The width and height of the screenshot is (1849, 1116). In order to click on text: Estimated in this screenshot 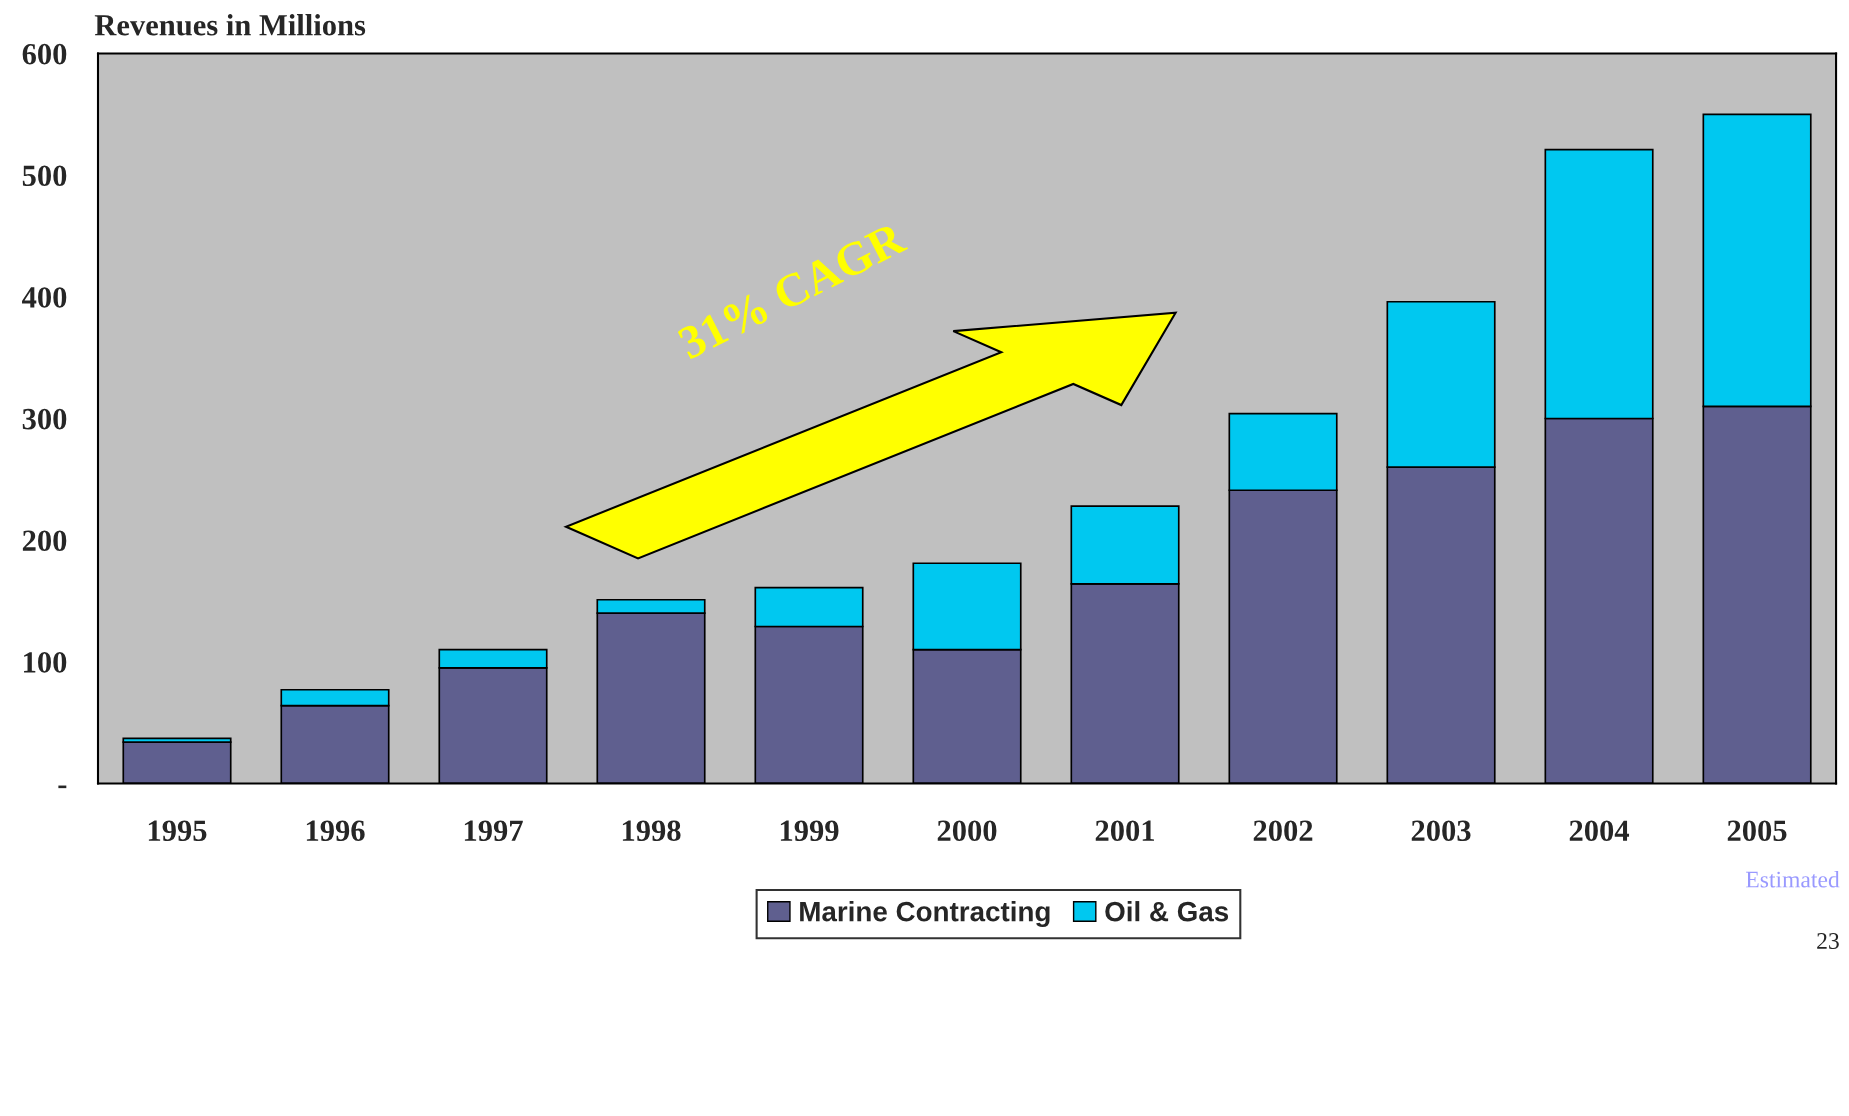, I will do `click(1793, 879)`.